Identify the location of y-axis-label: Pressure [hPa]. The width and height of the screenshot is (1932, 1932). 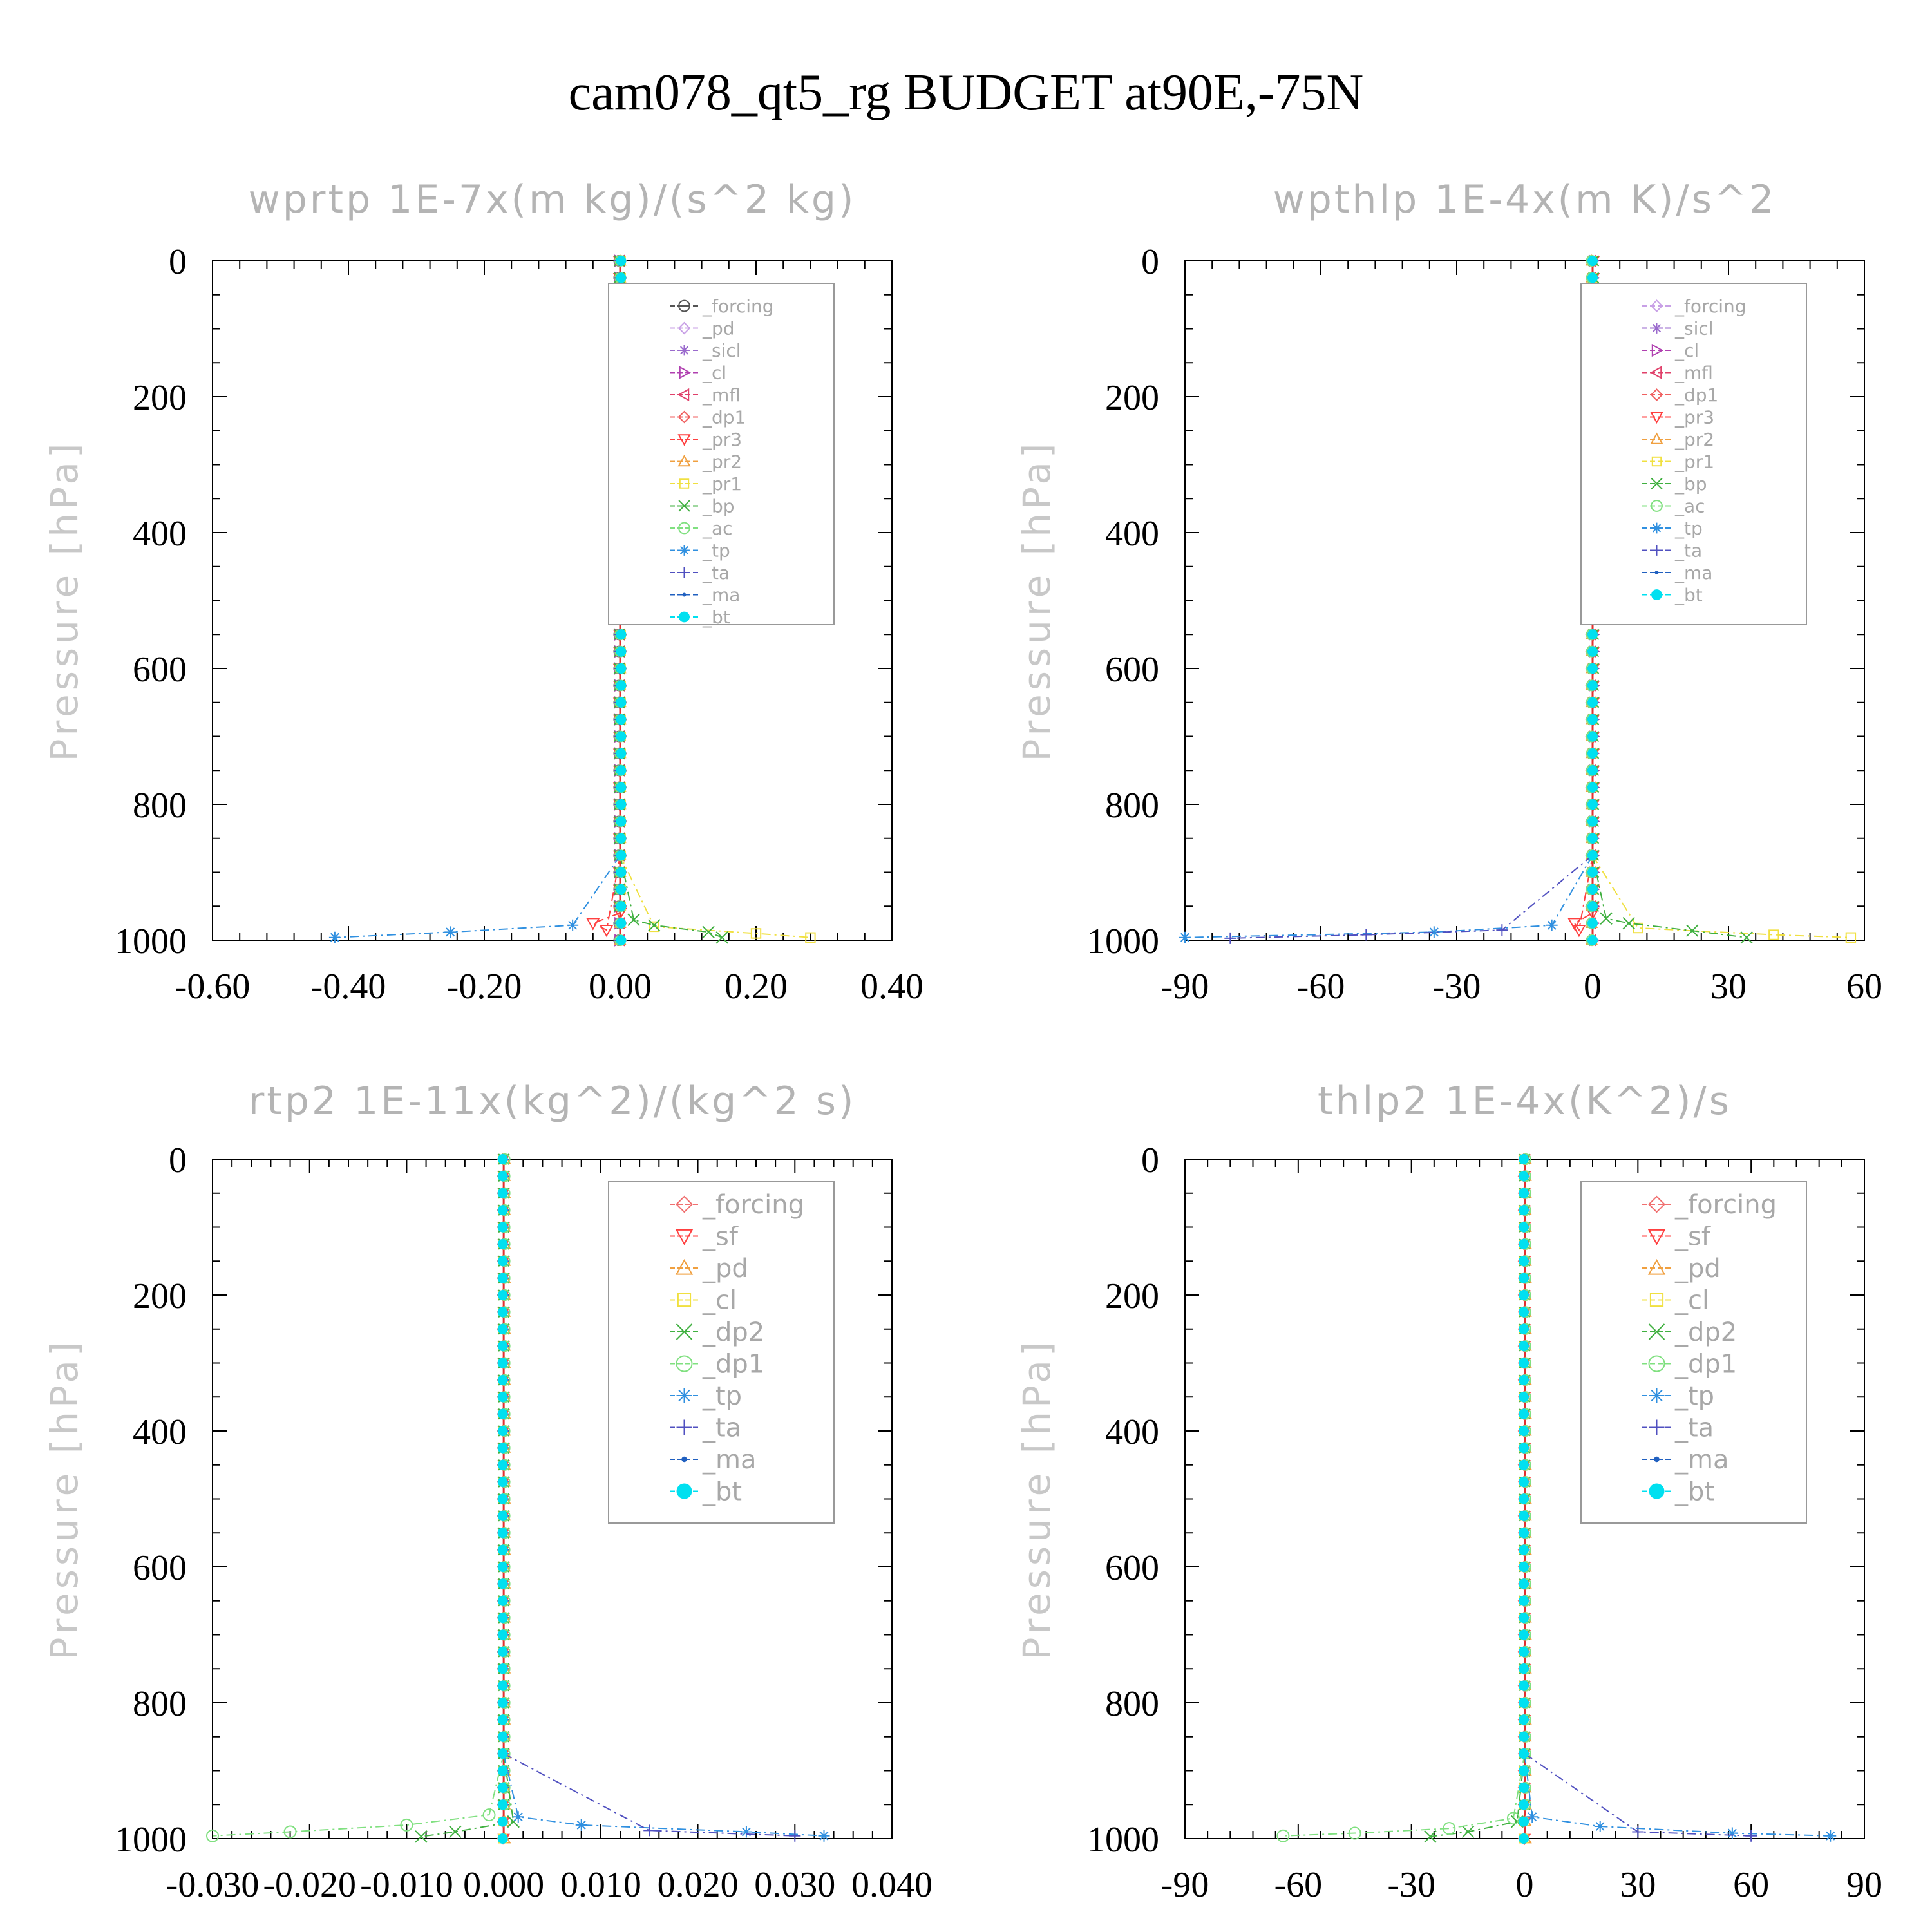
(1037, 1499).